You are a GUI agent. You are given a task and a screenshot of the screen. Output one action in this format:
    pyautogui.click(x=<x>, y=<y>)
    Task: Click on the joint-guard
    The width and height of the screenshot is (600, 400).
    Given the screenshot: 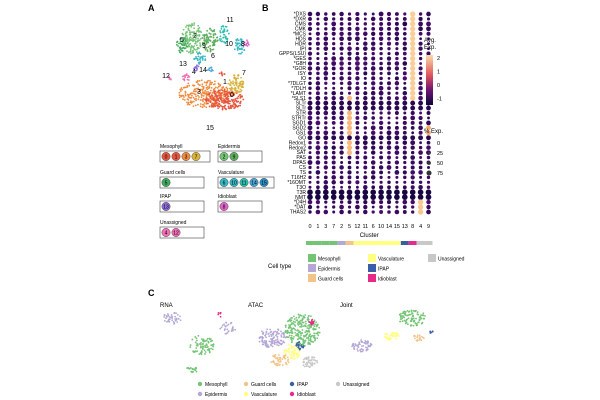 What is the action you would take?
    pyautogui.click(x=419, y=338)
    